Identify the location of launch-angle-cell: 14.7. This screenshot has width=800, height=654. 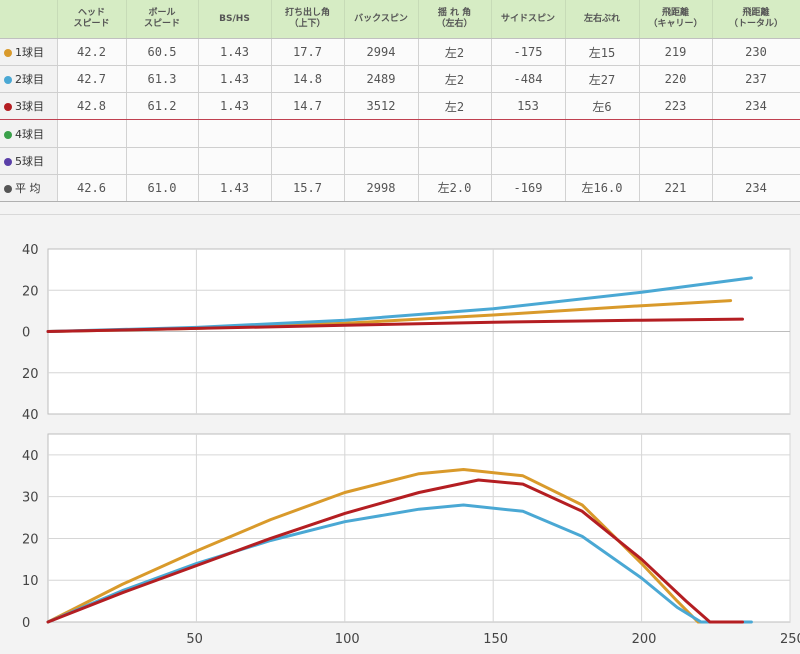
(308, 106).